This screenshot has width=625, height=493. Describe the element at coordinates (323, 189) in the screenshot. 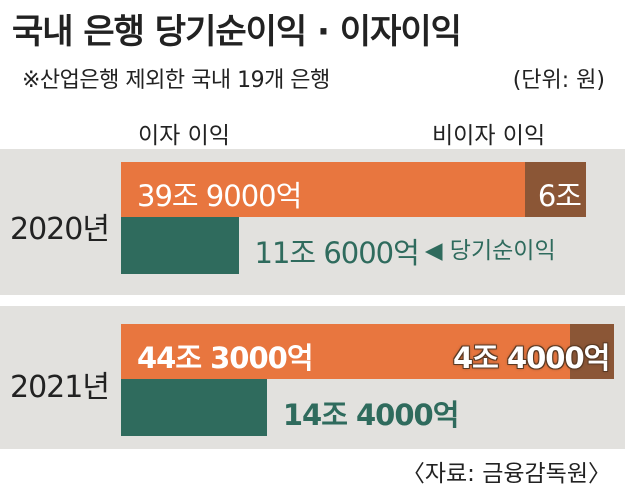

I see `interest-bar-2020` at that location.